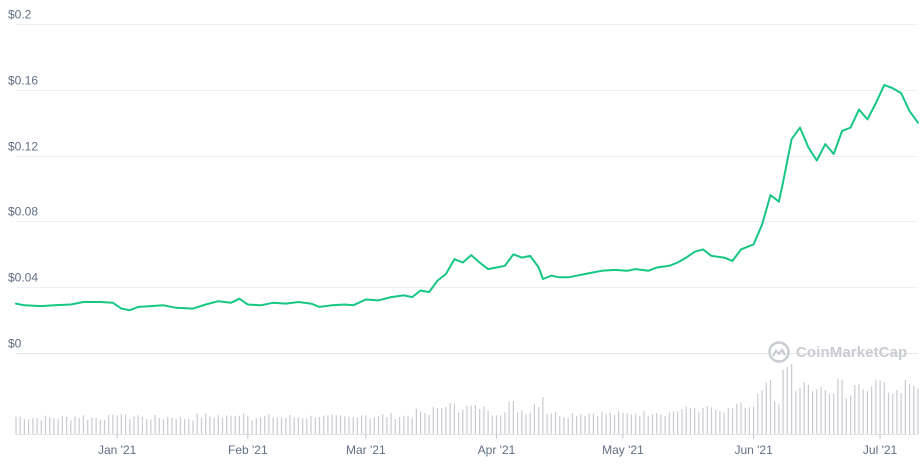 This screenshot has width=923, height=466. I want to click on x-tick-label: Jun '21, so click(753, 450).